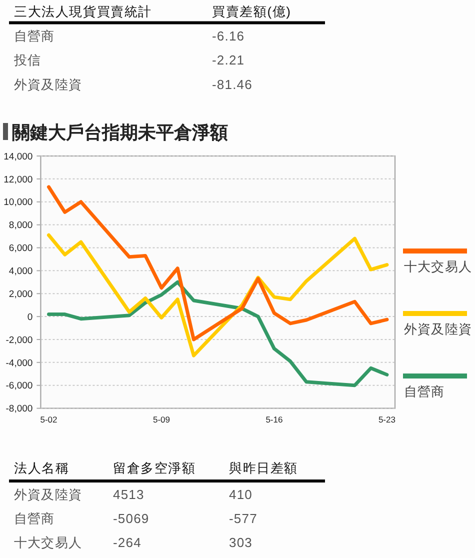  What do you see at coordinates (20, 226) in the screenshot?
I see `y-tick-label: 8,000` at bounding box center [20, 226].